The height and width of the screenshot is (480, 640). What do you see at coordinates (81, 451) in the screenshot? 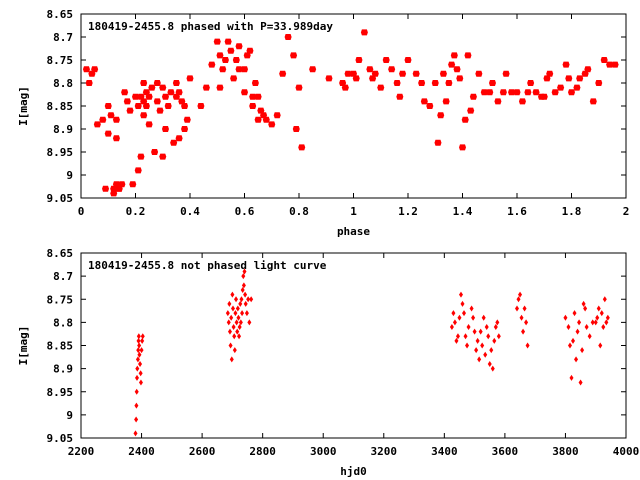
I see `x-tick-label: 2200` at bounding box center [81, 451].